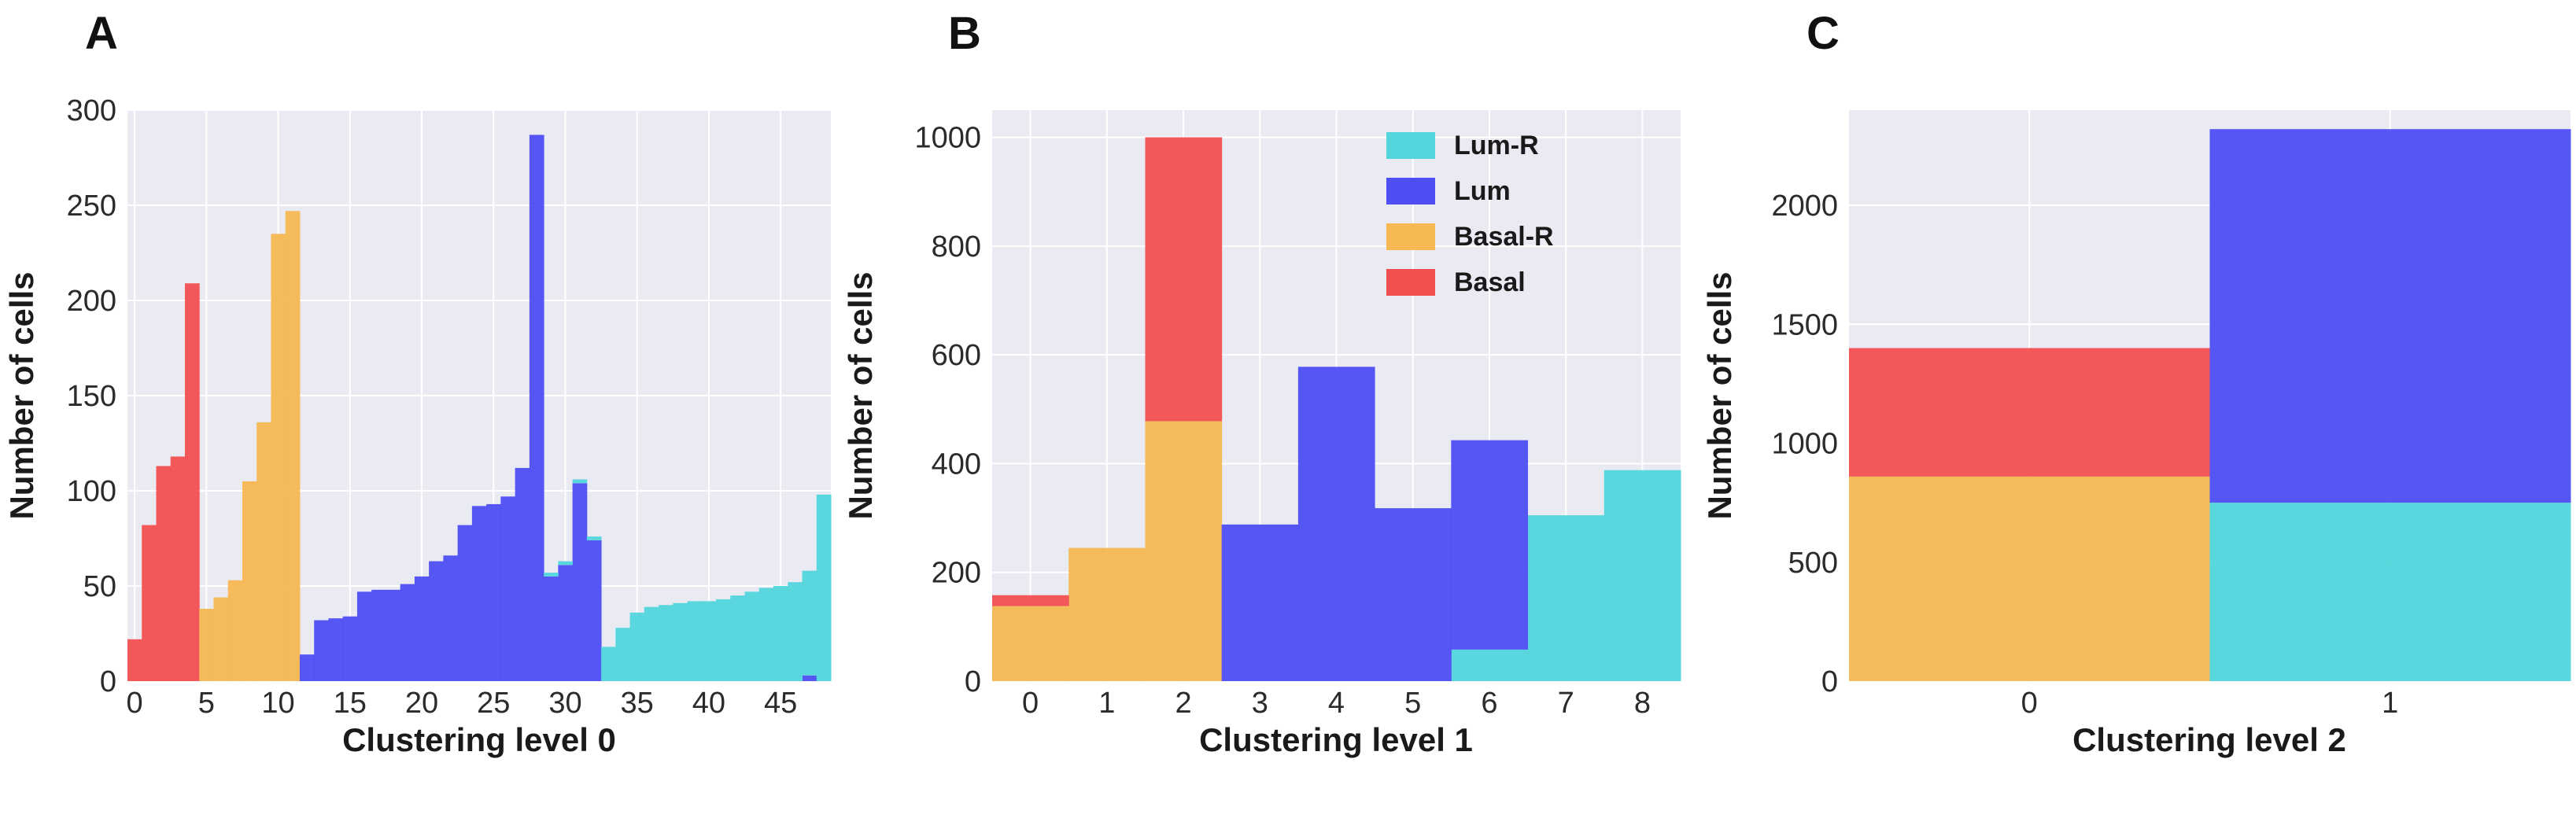 This screenshot has height=818, width=2576. Describe the element at coordinates (1183, 703) in the screenshot. I see `x-tick-label: 2` at that location.